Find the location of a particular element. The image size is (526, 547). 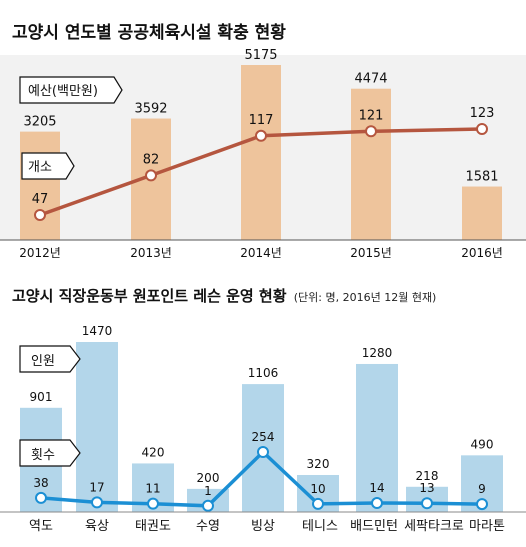

chart-2-legend-bar-label: 인원 is located at coordinates (43, 361).